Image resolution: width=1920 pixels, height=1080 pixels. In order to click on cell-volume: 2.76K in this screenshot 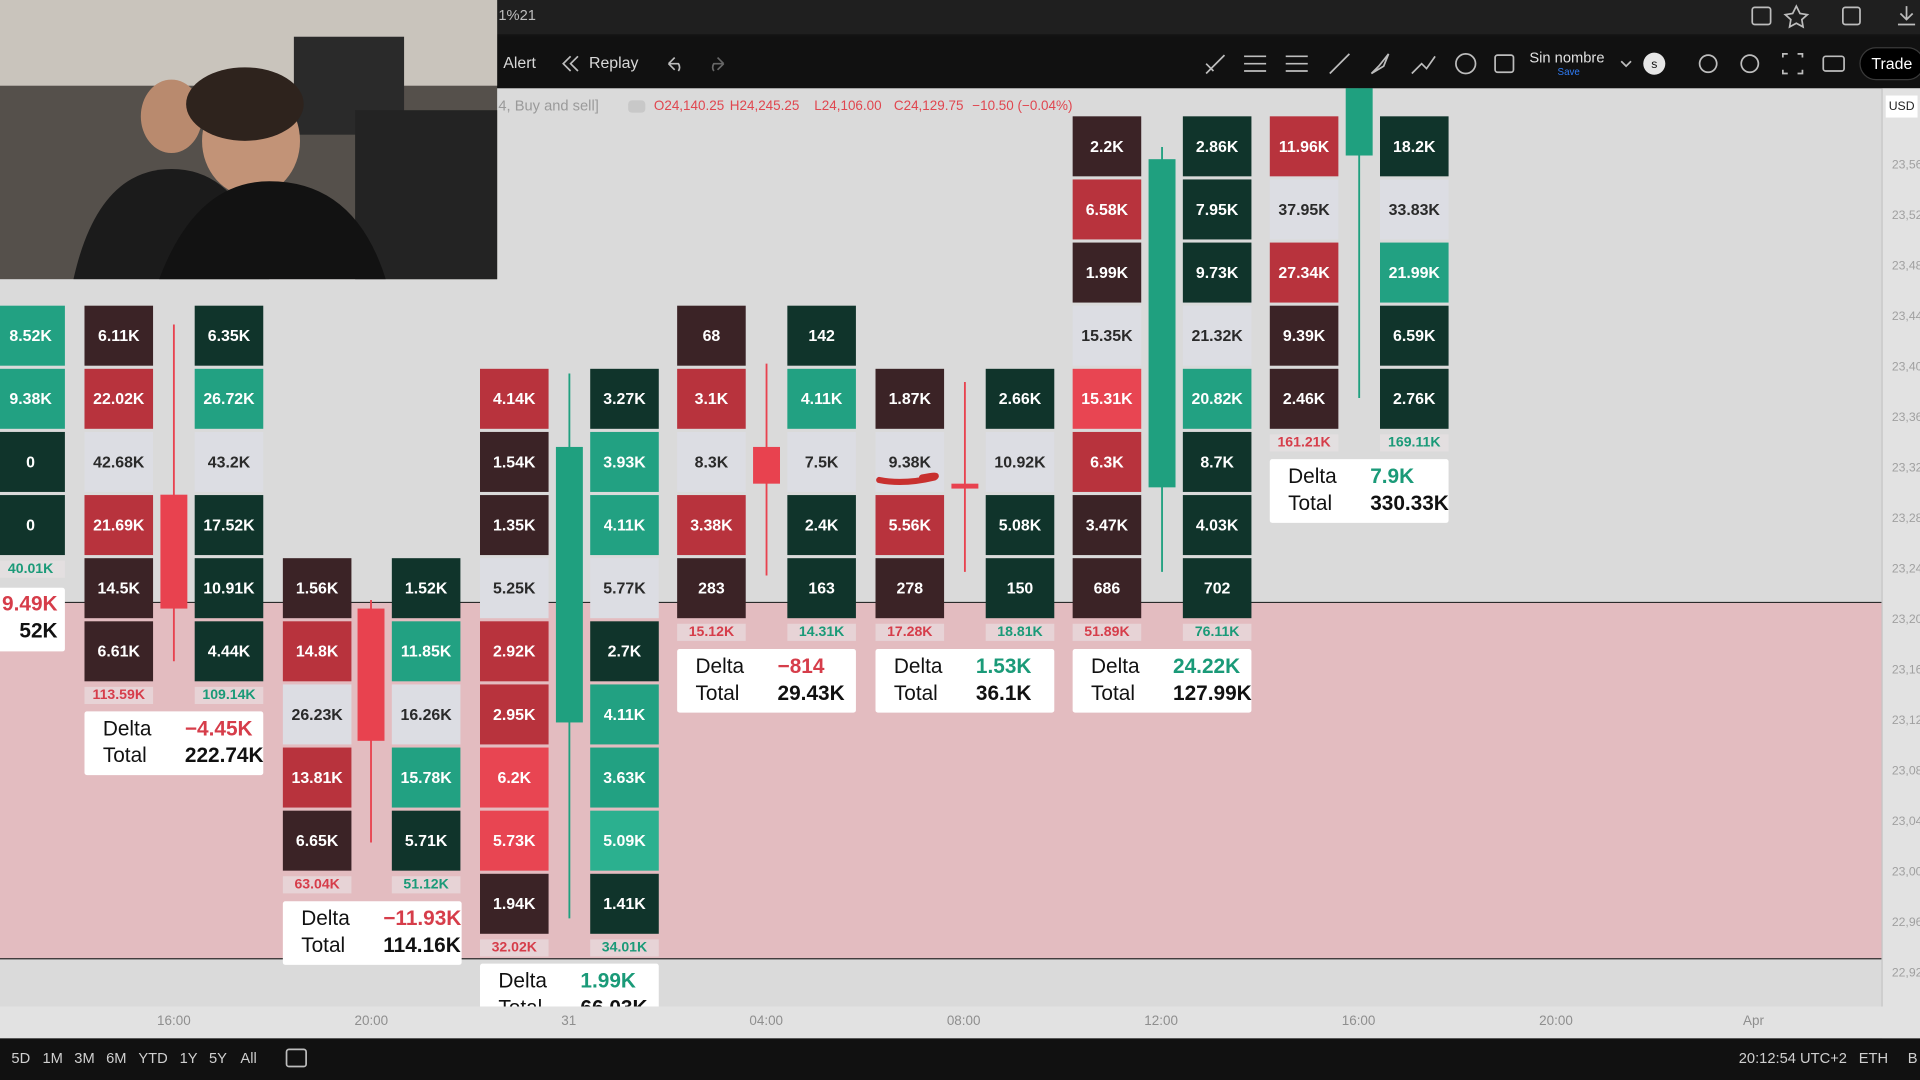, I will do `click(1414, 399)`.